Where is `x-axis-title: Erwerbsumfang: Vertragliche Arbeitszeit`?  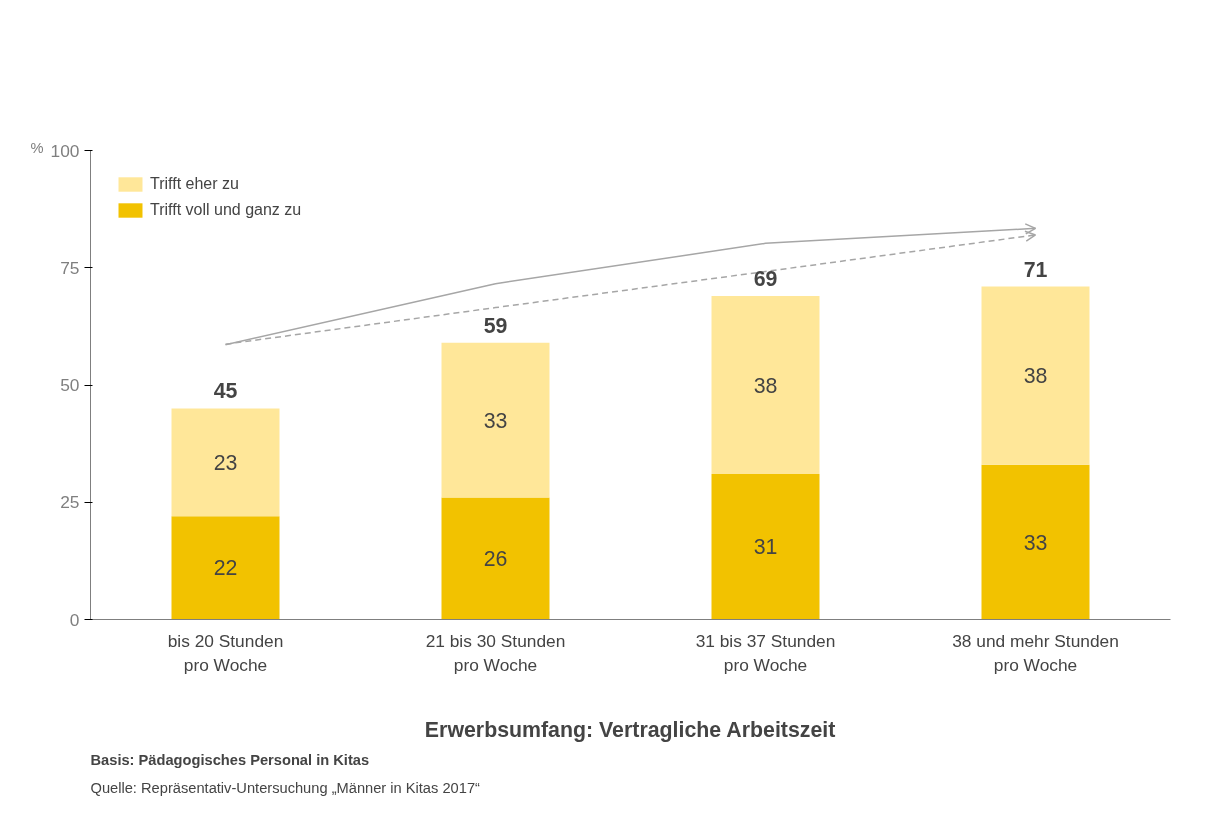
x-axis-title: Erwerbsumfang: Vertragliche Arbeitszeit is located at coordinates (630, 729).